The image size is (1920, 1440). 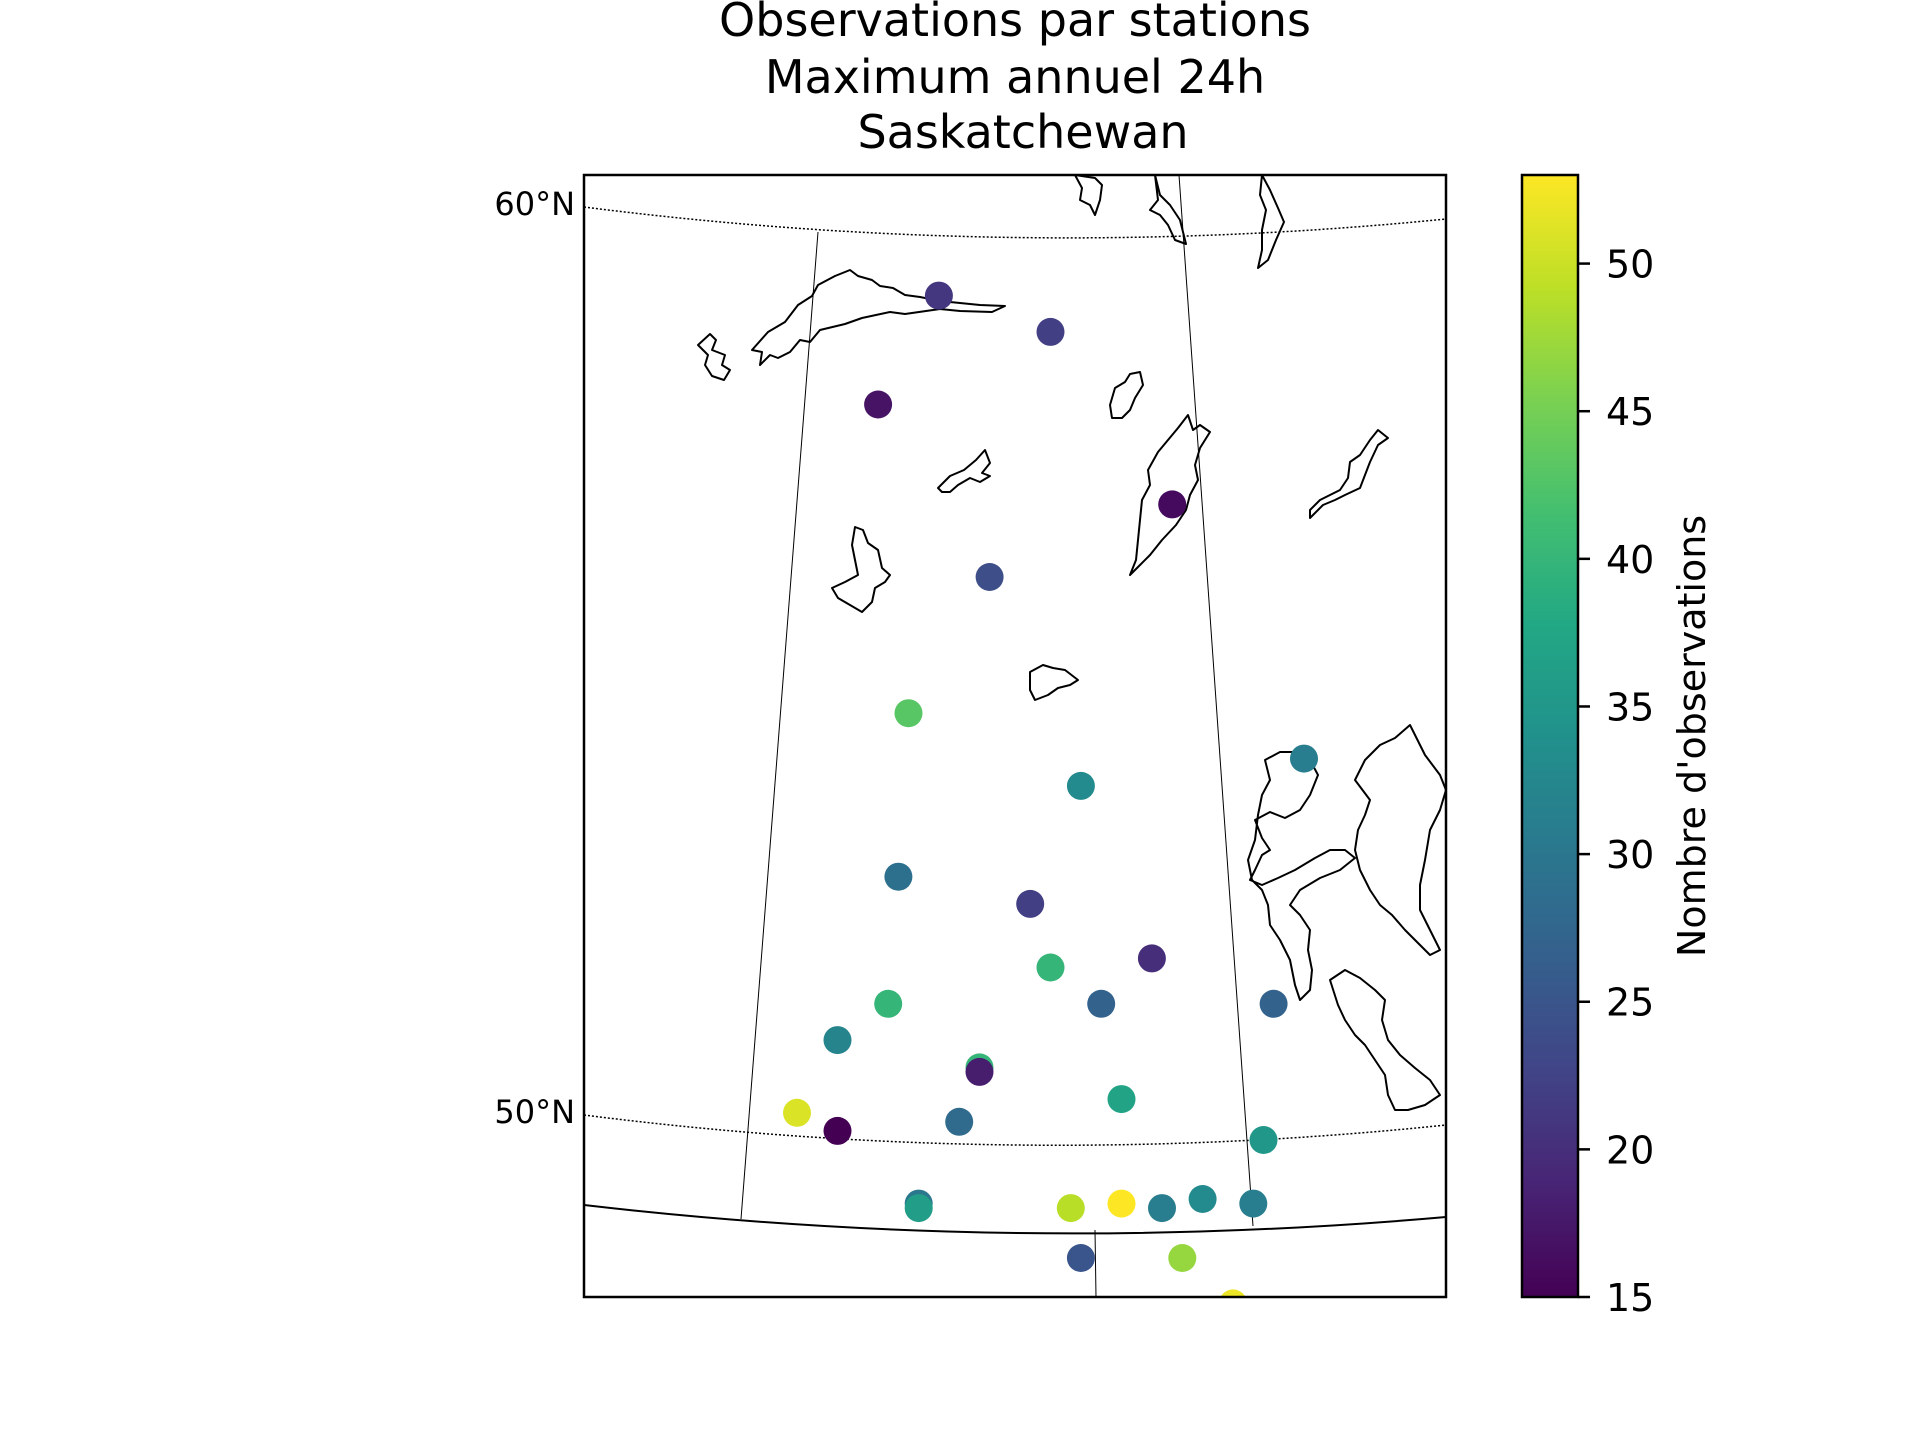 I want to click on title-line-1: Observations par stations, so click(x=1015, y=23).